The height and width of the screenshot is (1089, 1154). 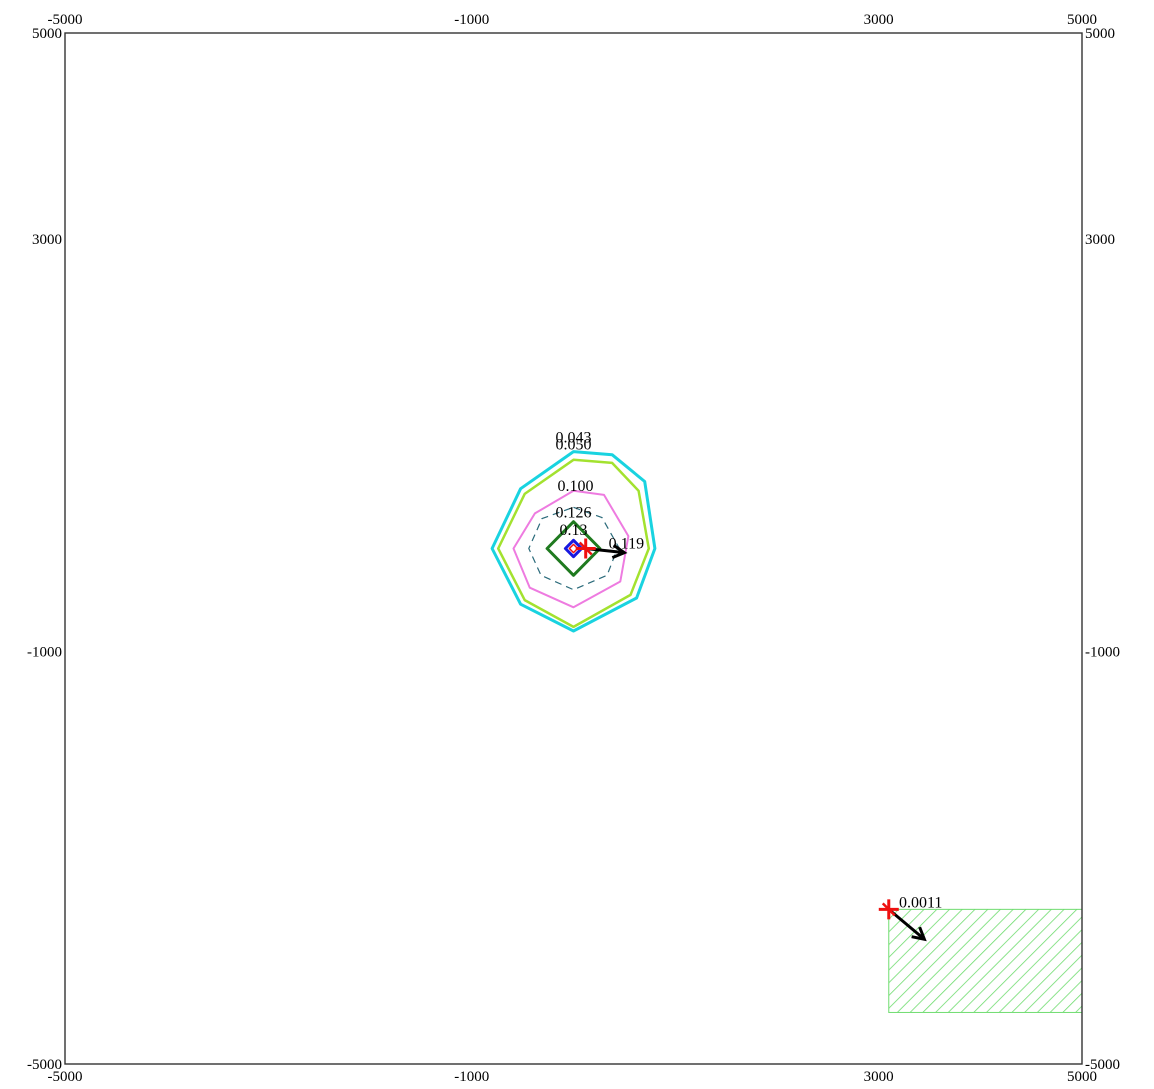 I want to click on contour-label-lbl-0043: 0.043, so click(x=574, y=437).